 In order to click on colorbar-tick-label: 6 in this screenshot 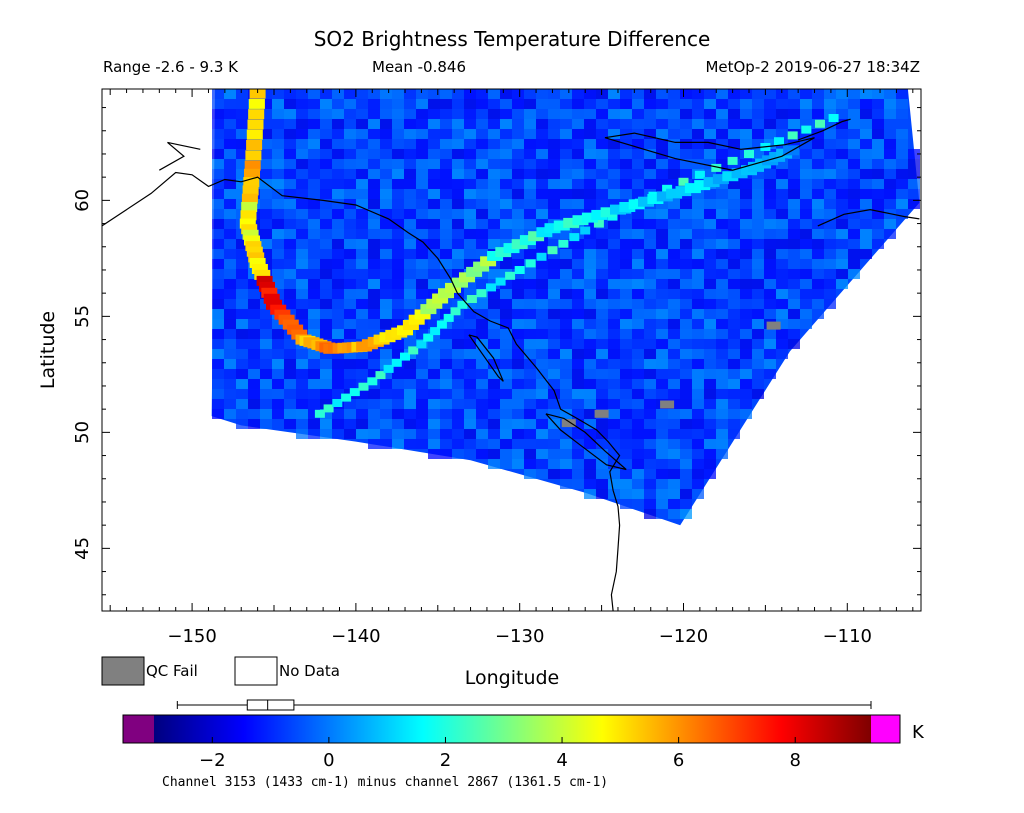, I will do `click(678, 760)`.